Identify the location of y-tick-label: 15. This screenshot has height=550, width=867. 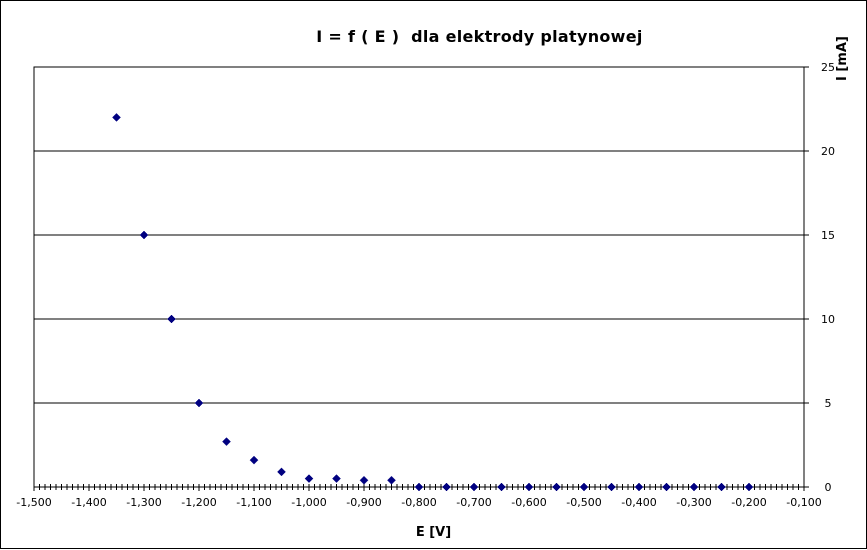
(828, 235).